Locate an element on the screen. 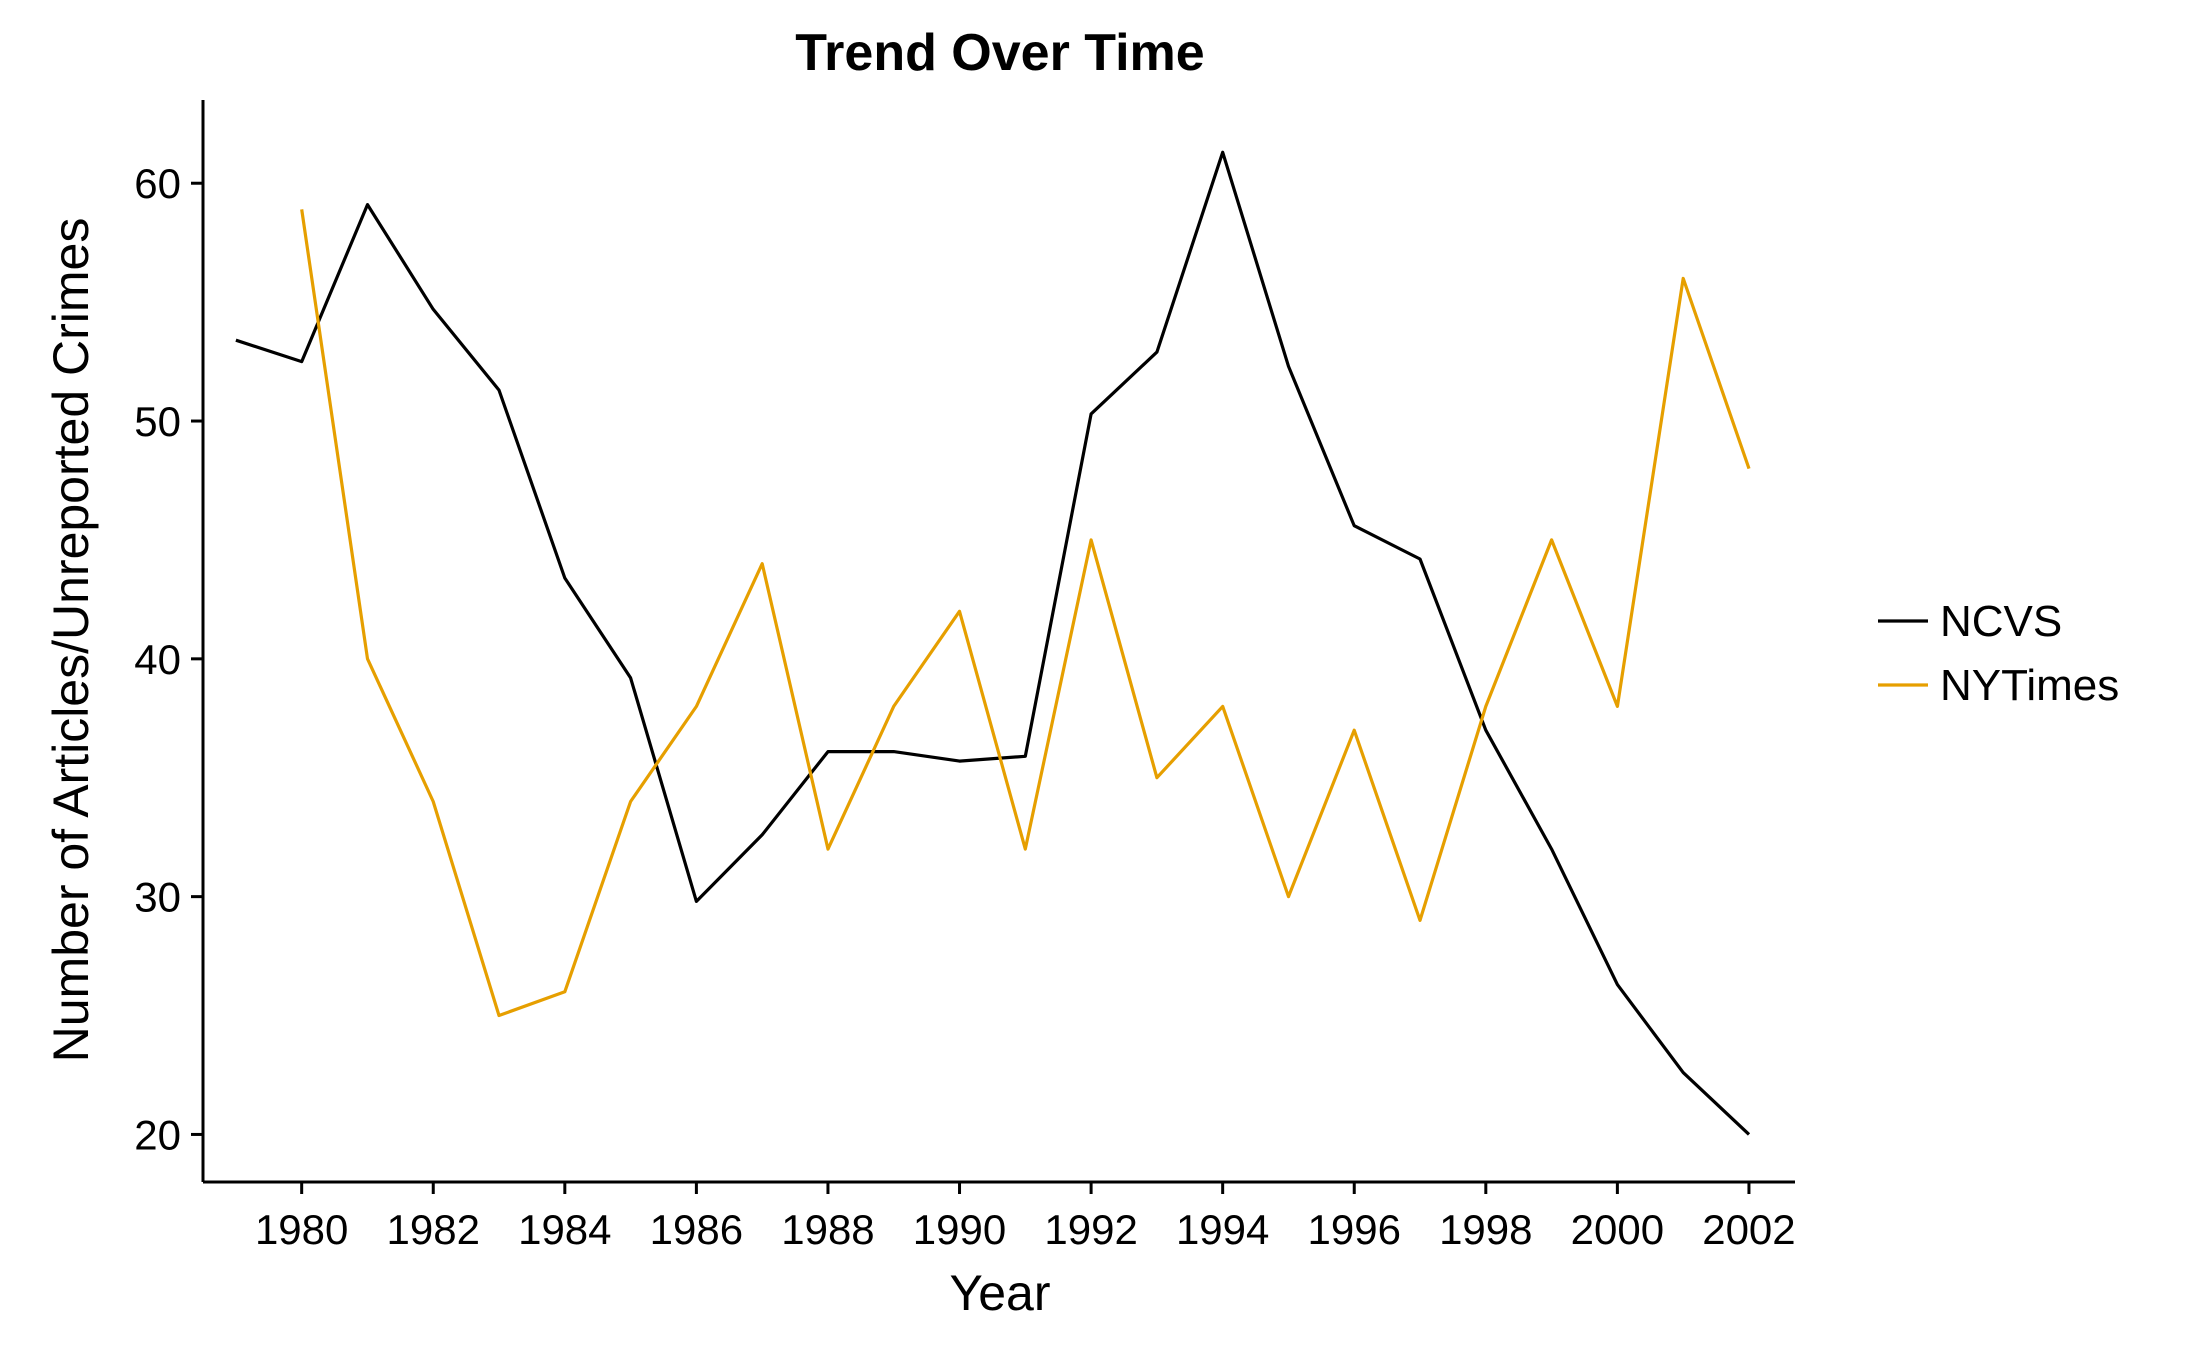 The height and width of the screenshot is (1350, 2187). x-tick-label: 2000 is located at coordinates (1617, 1229).